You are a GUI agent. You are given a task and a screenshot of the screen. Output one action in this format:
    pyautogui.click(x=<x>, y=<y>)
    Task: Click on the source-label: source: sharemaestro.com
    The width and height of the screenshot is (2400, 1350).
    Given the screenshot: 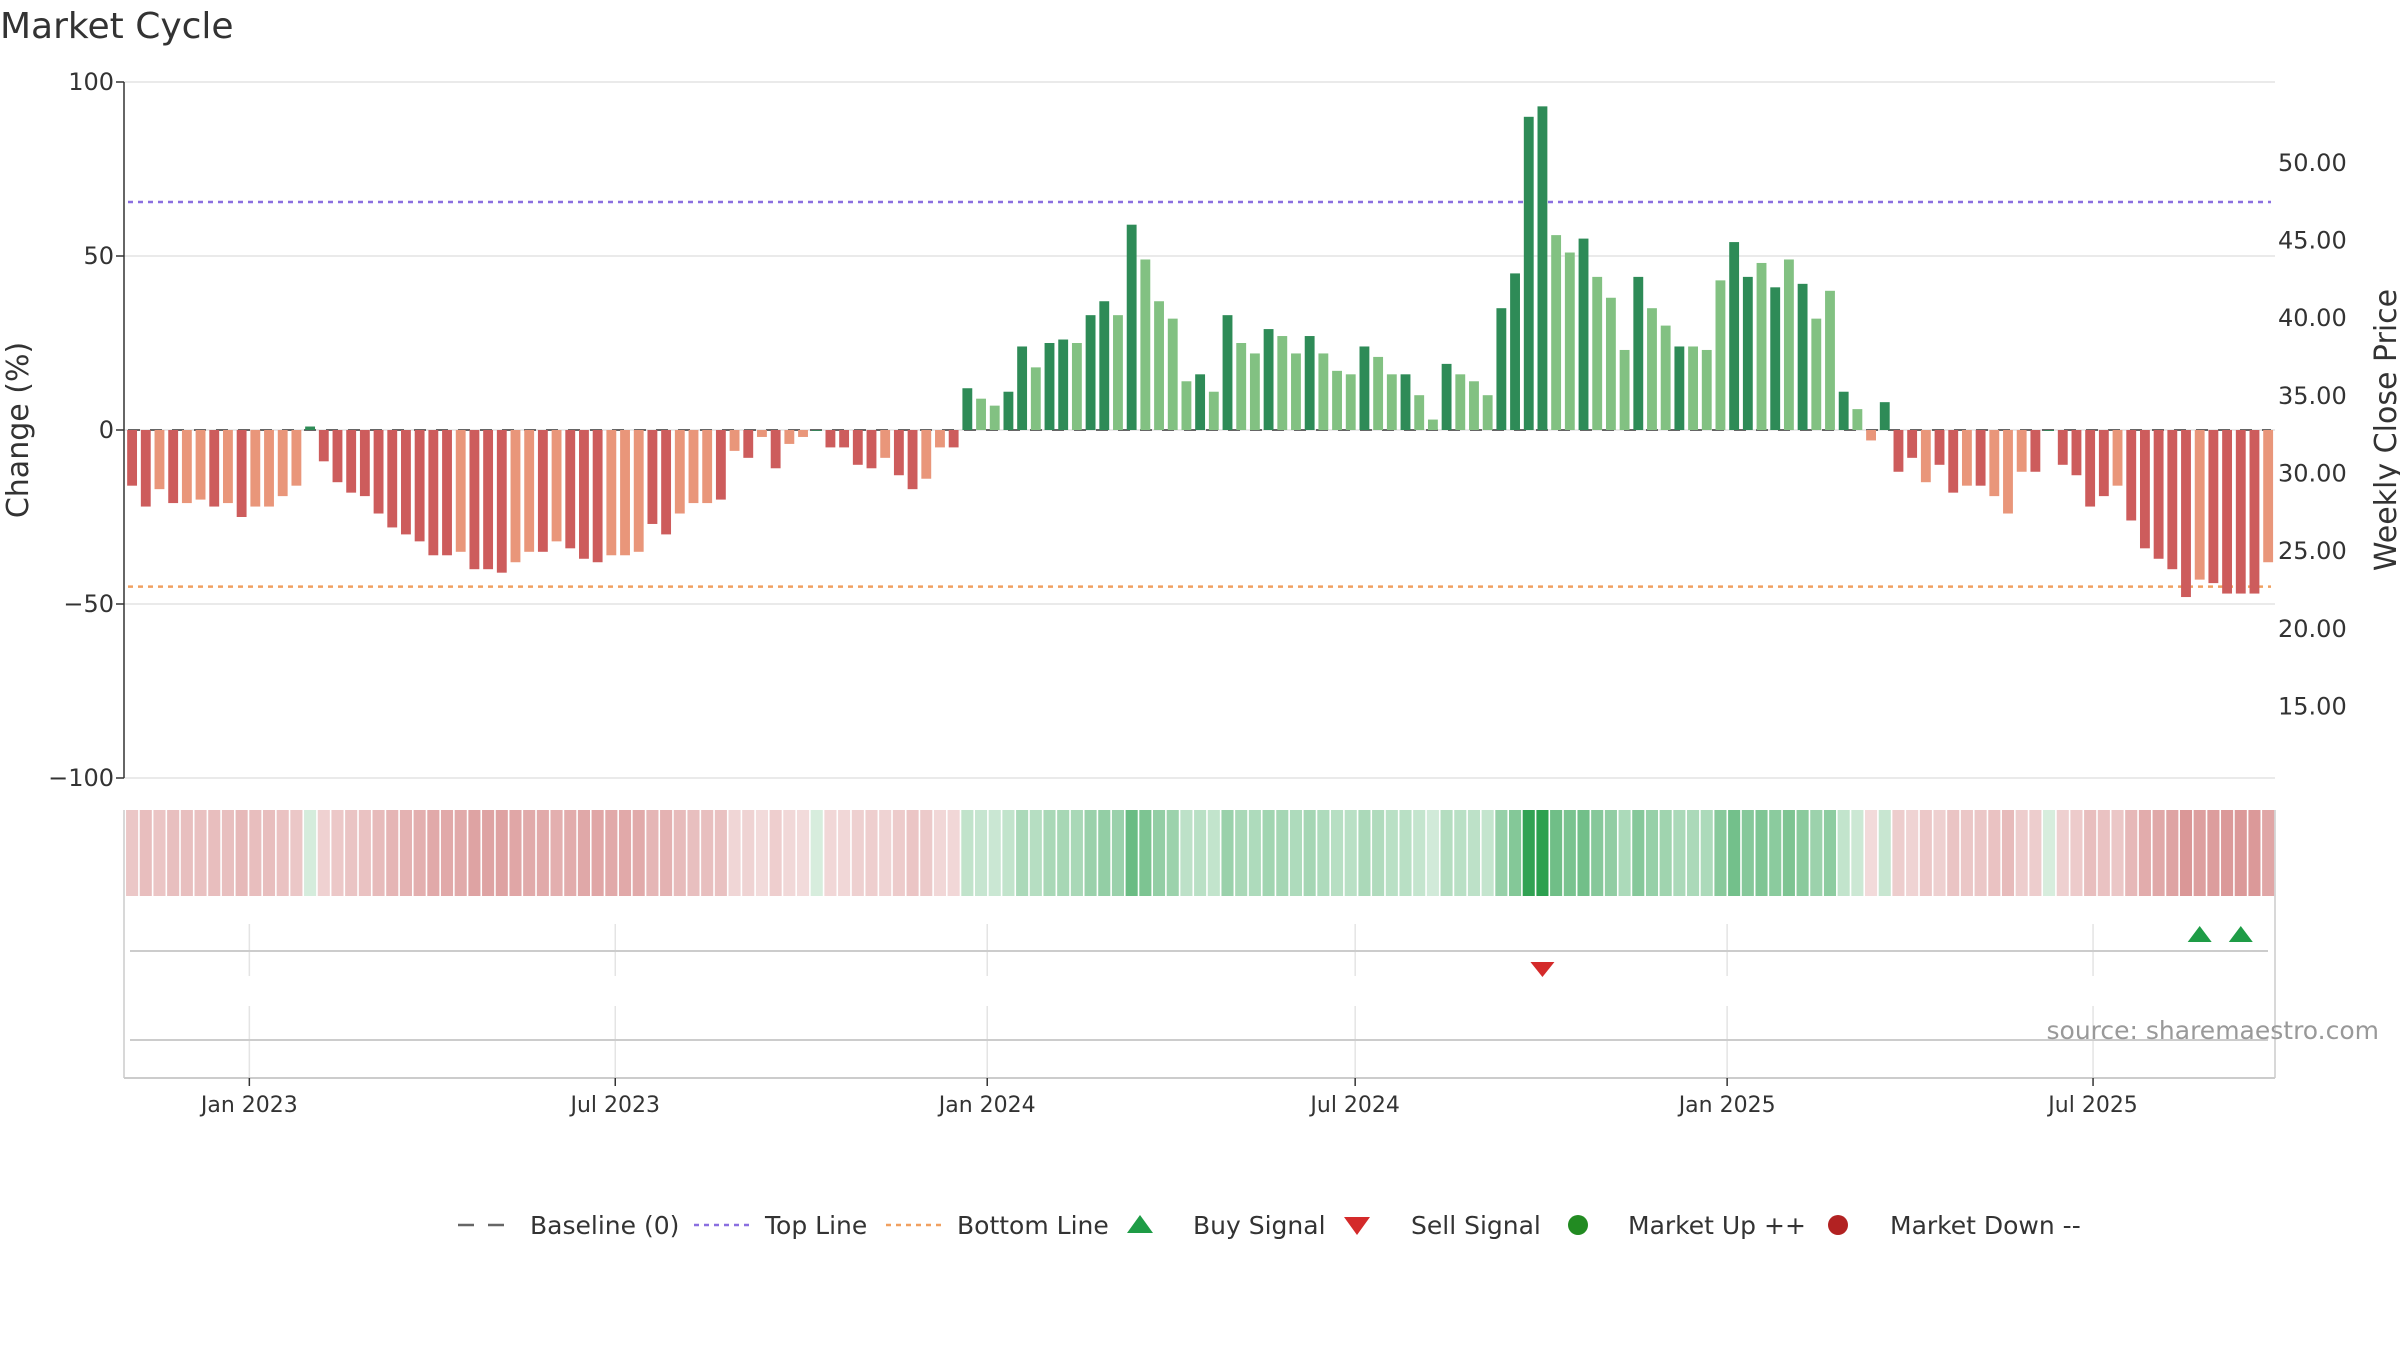 What is the action you would take?
    pyautogui.click(x=2213, y=1030)
    